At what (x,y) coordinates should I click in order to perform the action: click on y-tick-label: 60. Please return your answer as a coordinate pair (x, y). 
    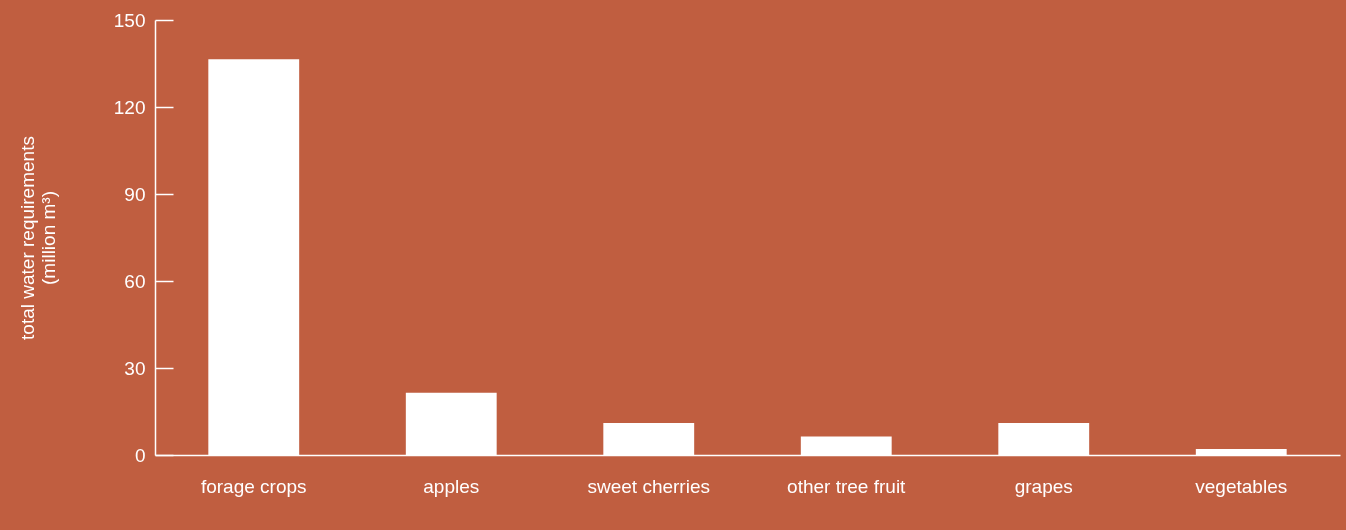
    Looking at the image, I should click on (135, 281).